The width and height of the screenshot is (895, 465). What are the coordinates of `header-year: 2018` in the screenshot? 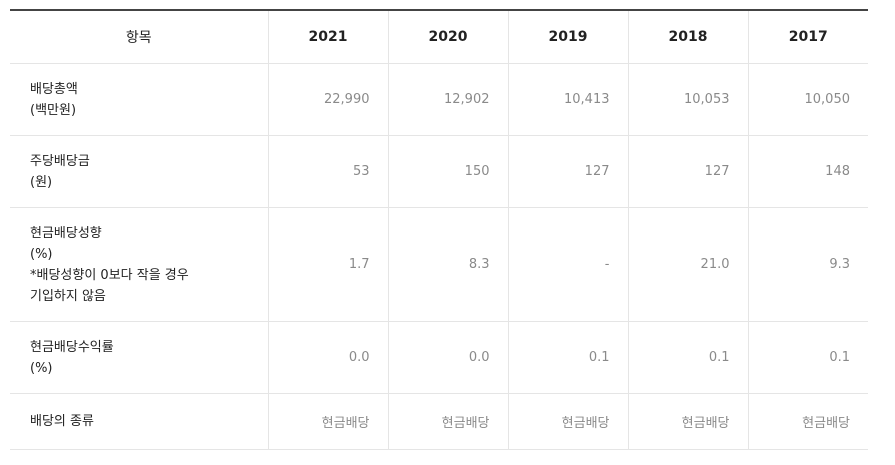 It's located at (687, 36).